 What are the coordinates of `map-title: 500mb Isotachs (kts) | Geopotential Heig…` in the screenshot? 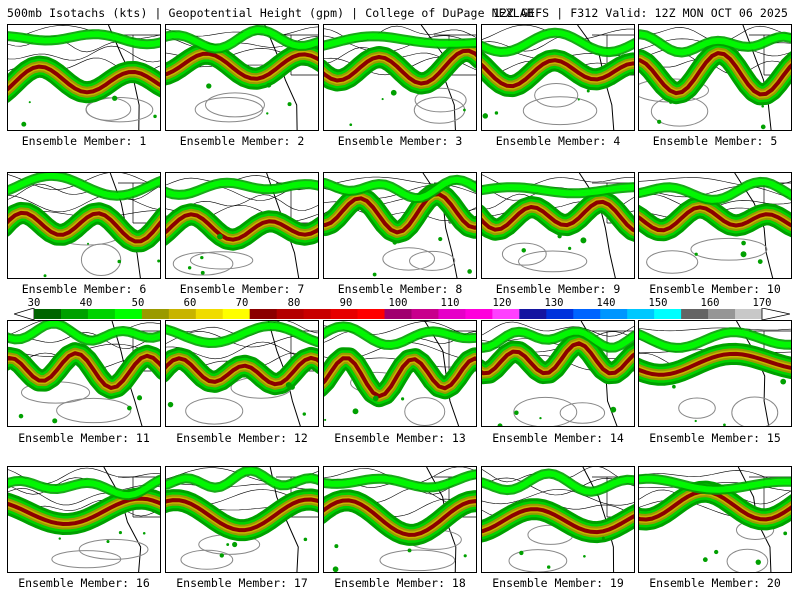 It's located at (270, 13).